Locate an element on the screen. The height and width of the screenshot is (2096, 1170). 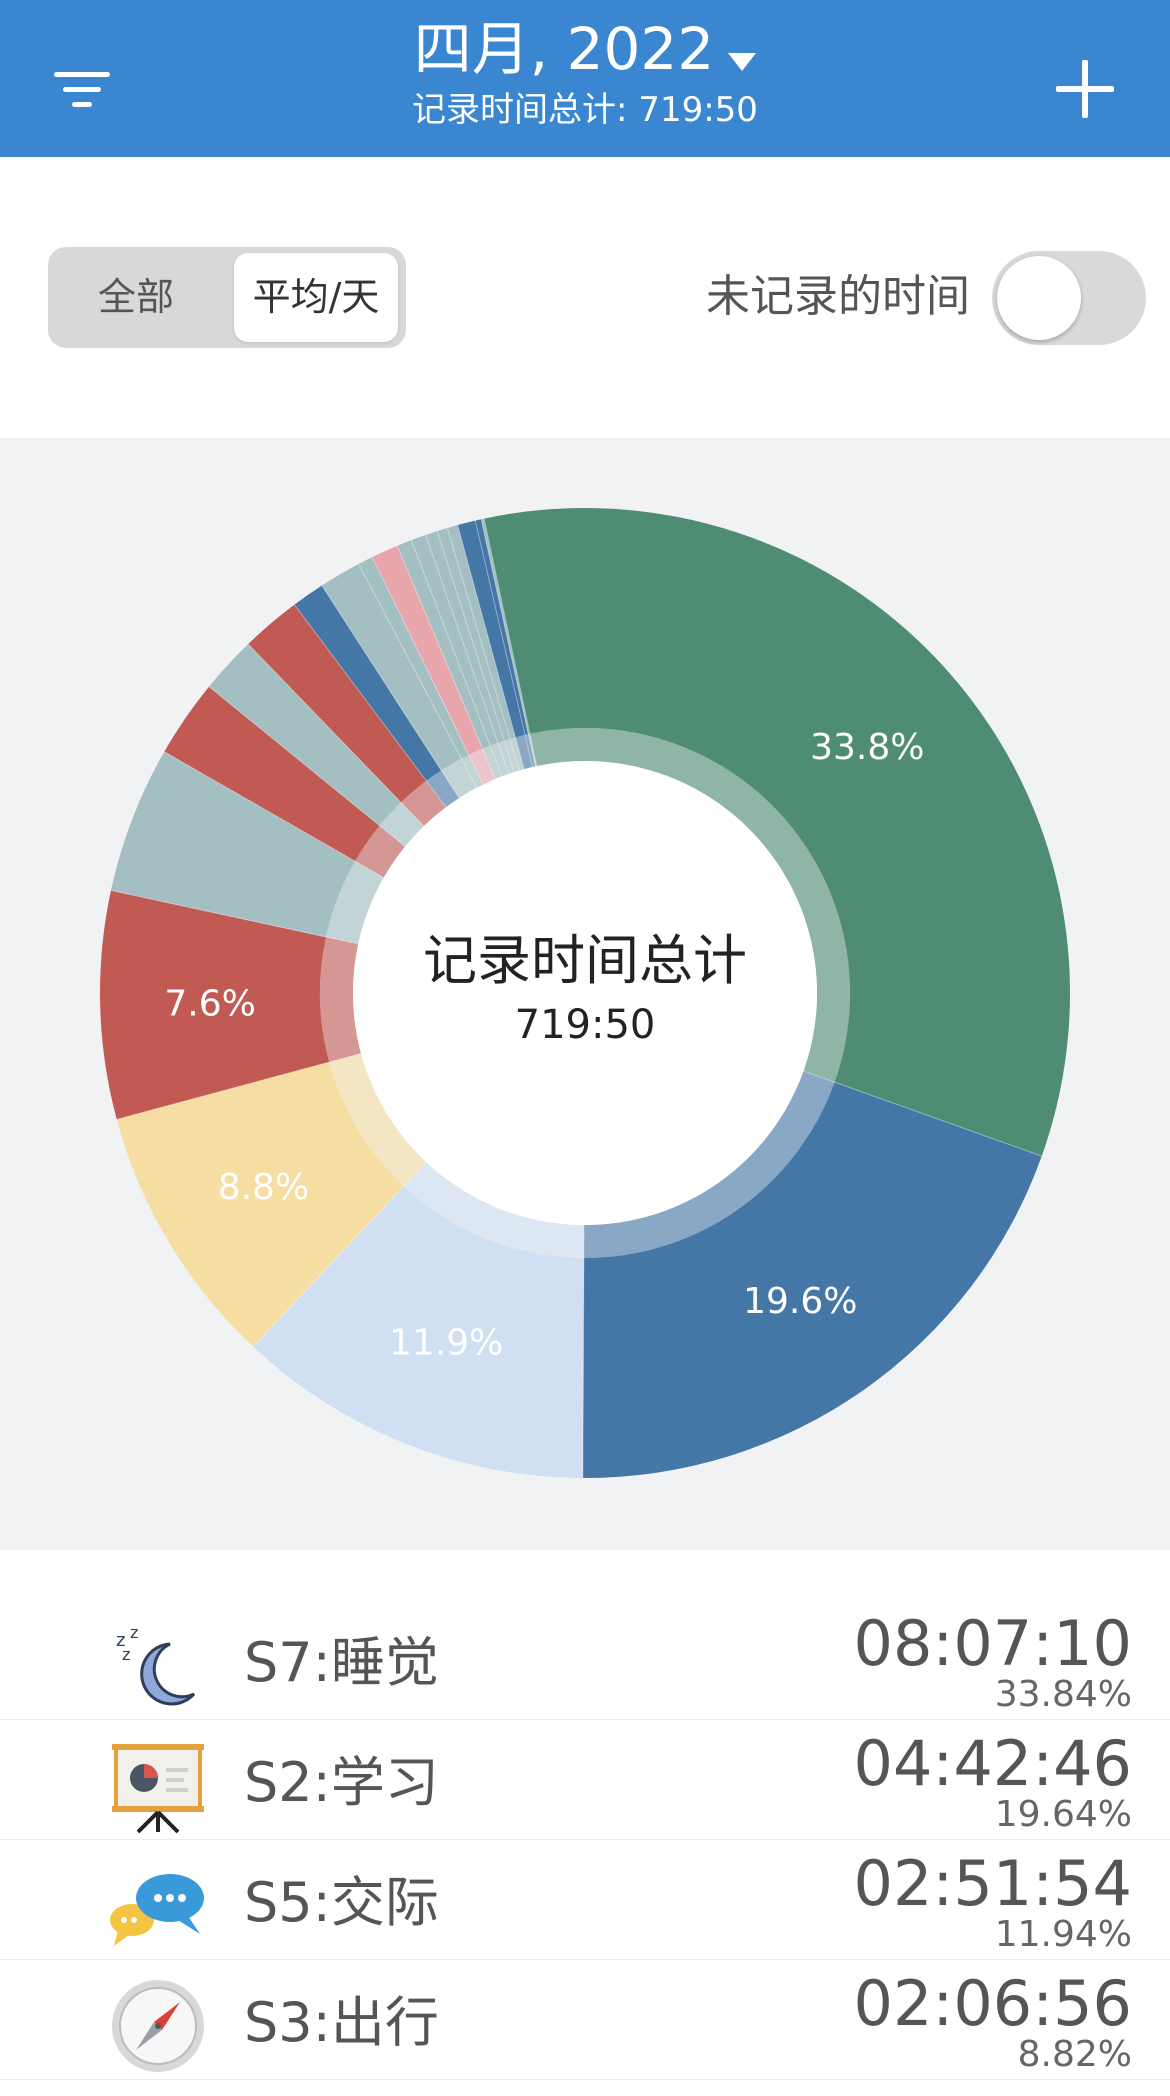
caret-down-icon is located at coordinates (742, 53).